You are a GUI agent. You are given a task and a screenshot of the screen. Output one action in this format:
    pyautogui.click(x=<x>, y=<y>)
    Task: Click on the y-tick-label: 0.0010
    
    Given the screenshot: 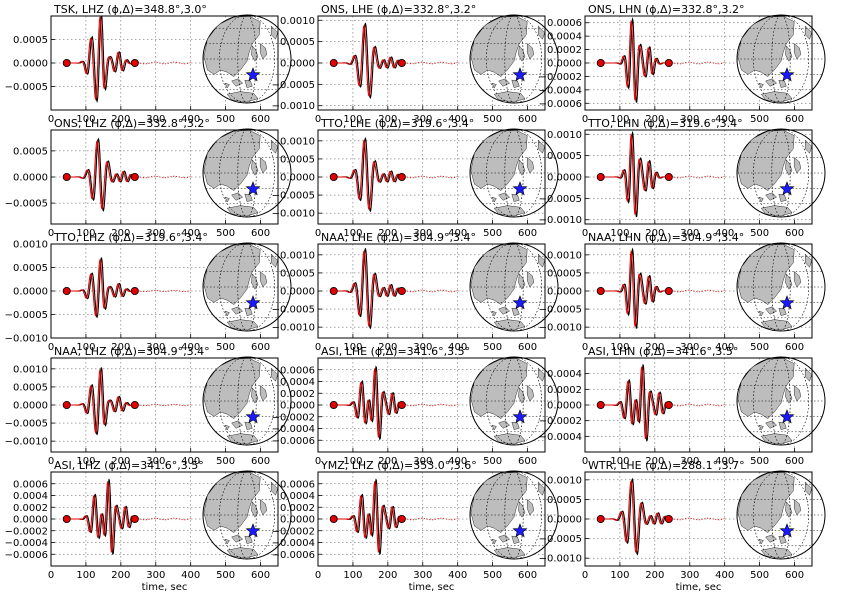 What is the action you would take?
    pyautogui.click(x=297, y=141)
    